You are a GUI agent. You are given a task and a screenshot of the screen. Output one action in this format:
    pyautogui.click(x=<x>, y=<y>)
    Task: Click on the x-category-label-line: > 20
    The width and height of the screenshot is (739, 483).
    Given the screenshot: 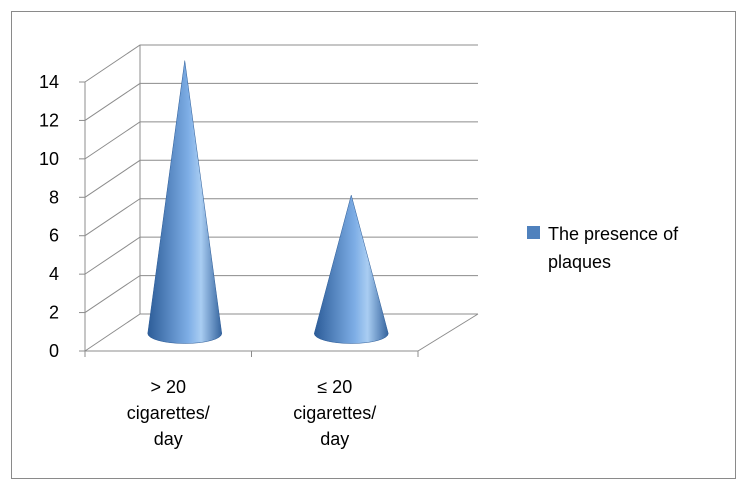 What is the action you would take?
    pyautogui.click(x=168, y=387)
    